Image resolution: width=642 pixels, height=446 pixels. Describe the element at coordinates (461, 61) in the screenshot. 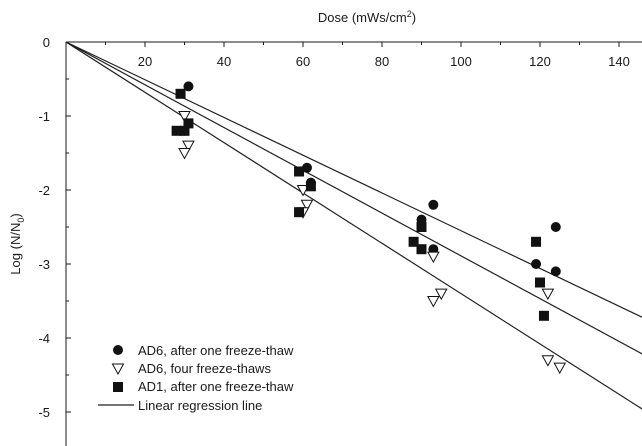

I see `x-tick-label: 100` at that location.